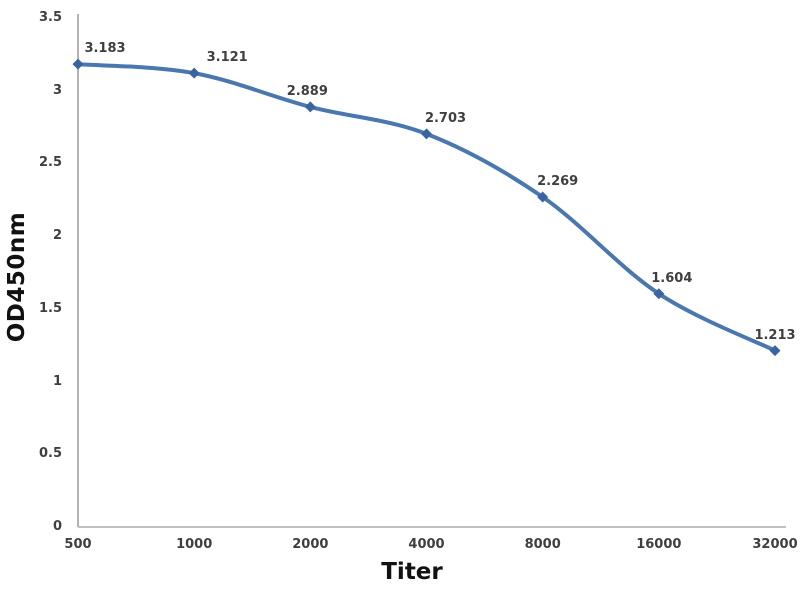 The width and height of the screenshot is (800, 600). I want to click on data-point-label: 1.213, so click(775, 335).